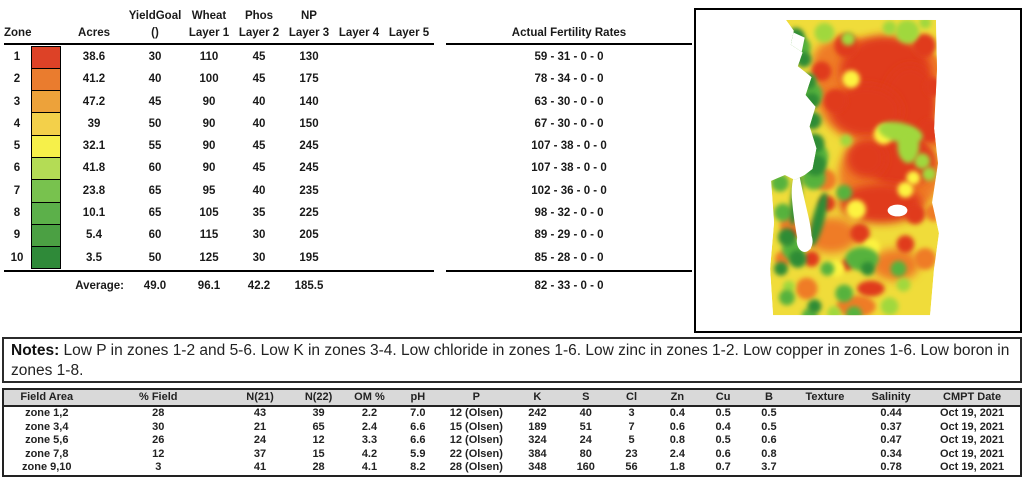 This screenshot has width=1024, height=483. I want to click on header-phos: Phos, so click(259, 16).